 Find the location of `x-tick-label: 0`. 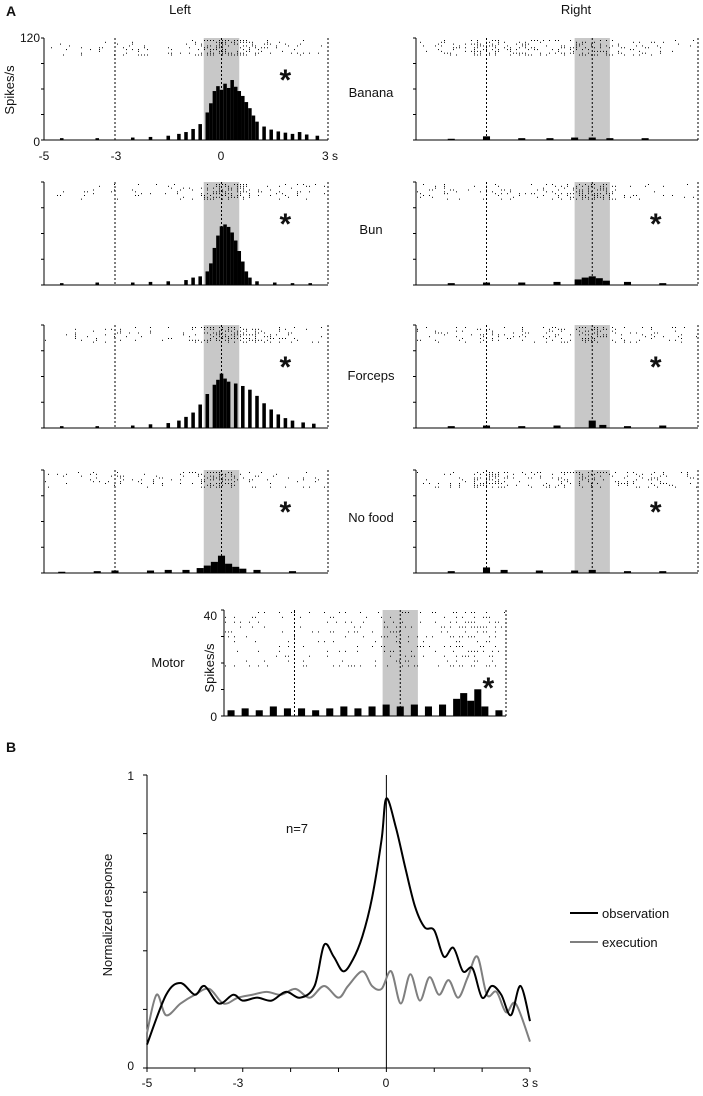

x-tick-label: 0 is located at coordinates (221, 156).